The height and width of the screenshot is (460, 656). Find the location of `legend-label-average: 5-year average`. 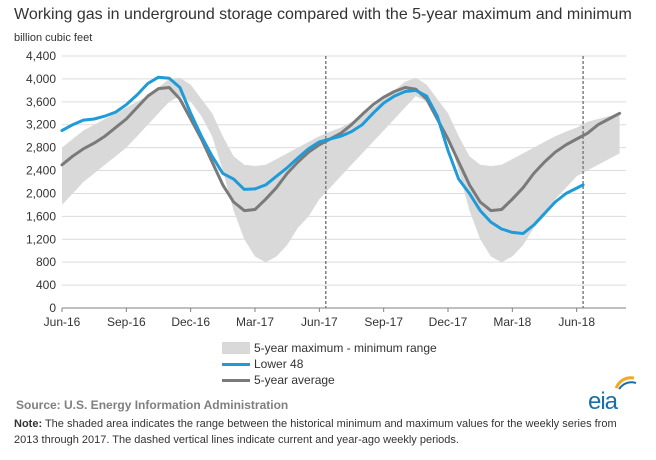

legend-label-average: 5-year average is located at coordinates (294, 380).